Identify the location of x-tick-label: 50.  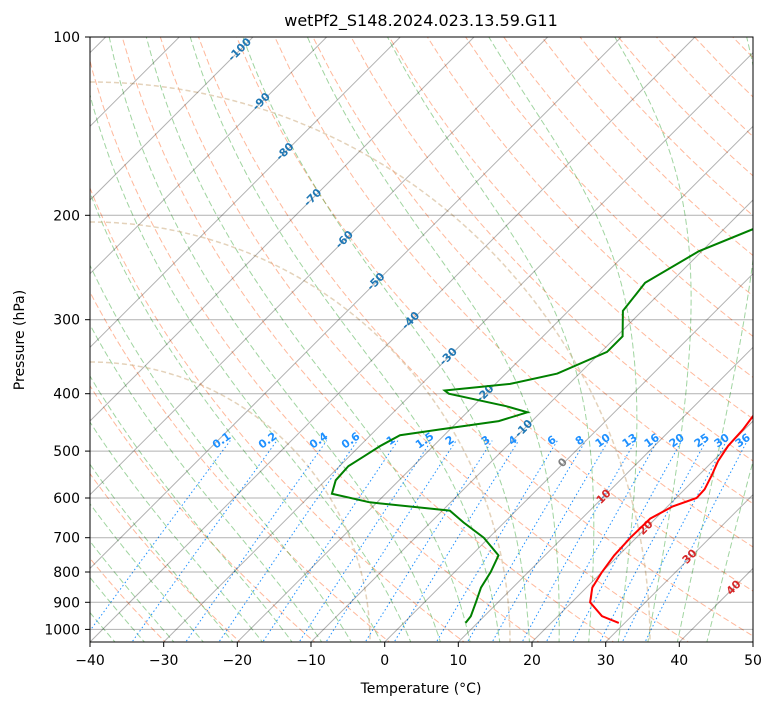
(753, 661).